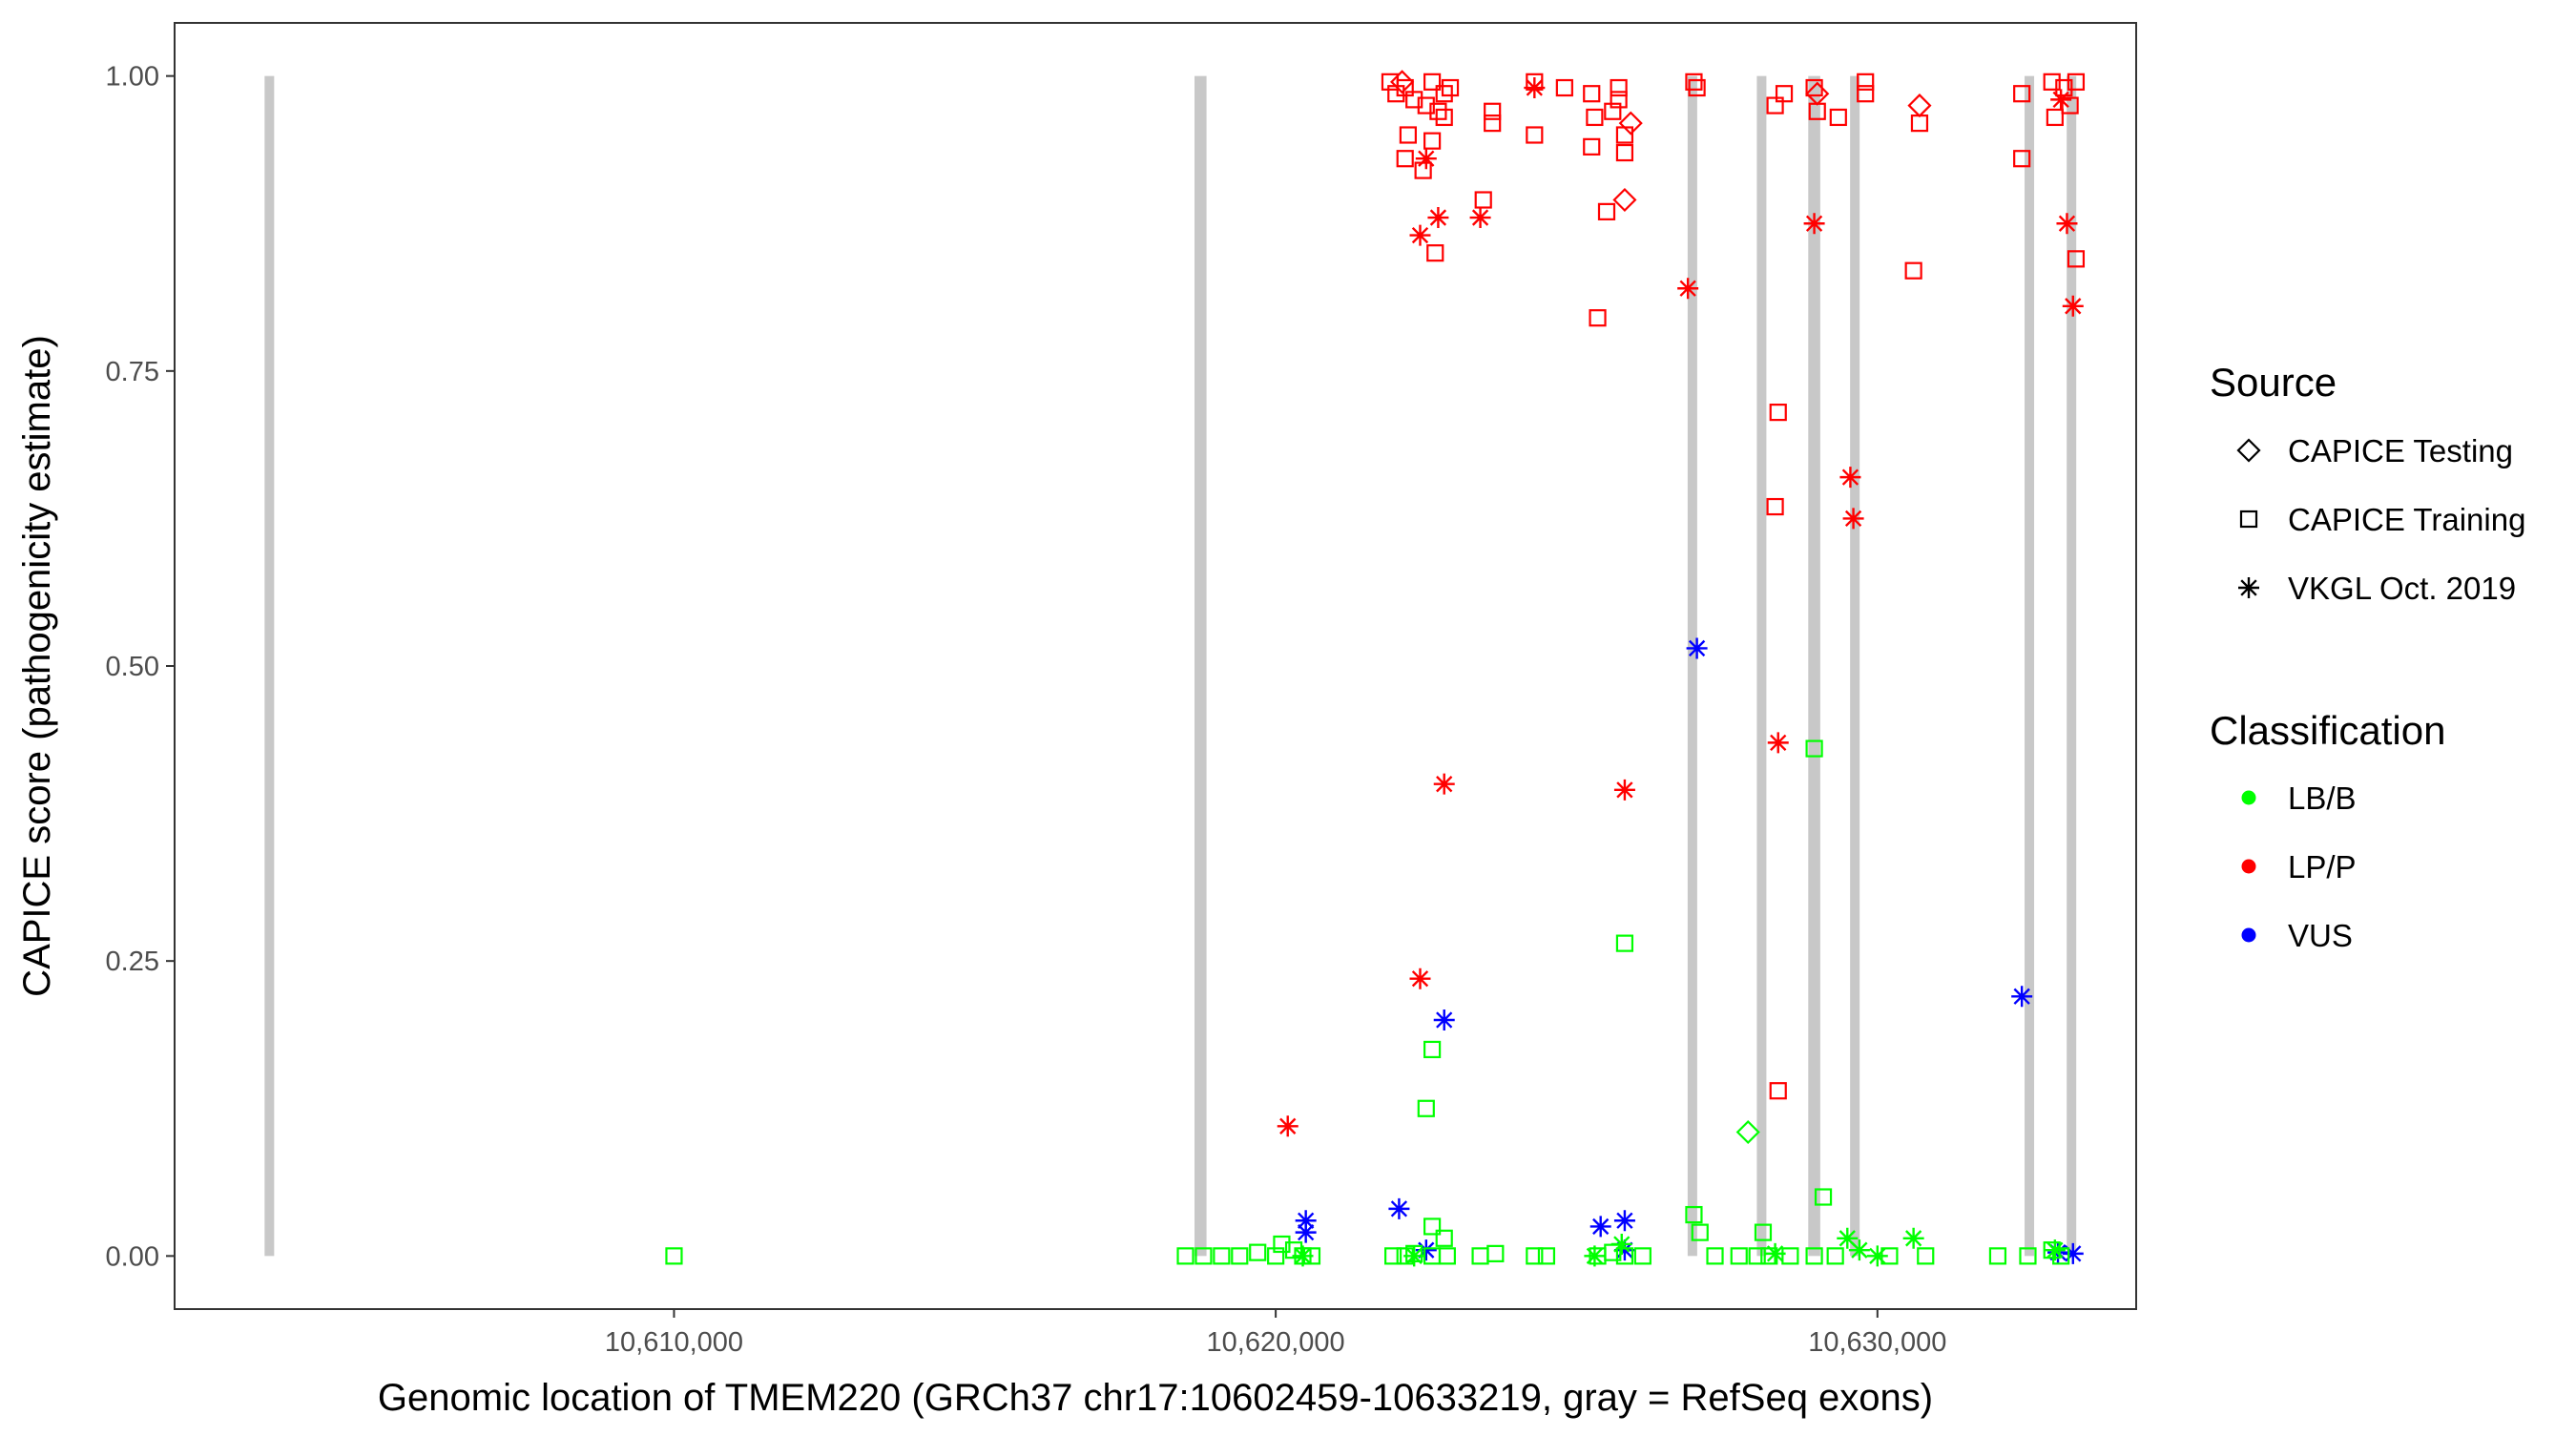 The height and width of the screenshot is (1436, 2576). I want to click on legend-classification-label: LB/B, so click(2322, 798).